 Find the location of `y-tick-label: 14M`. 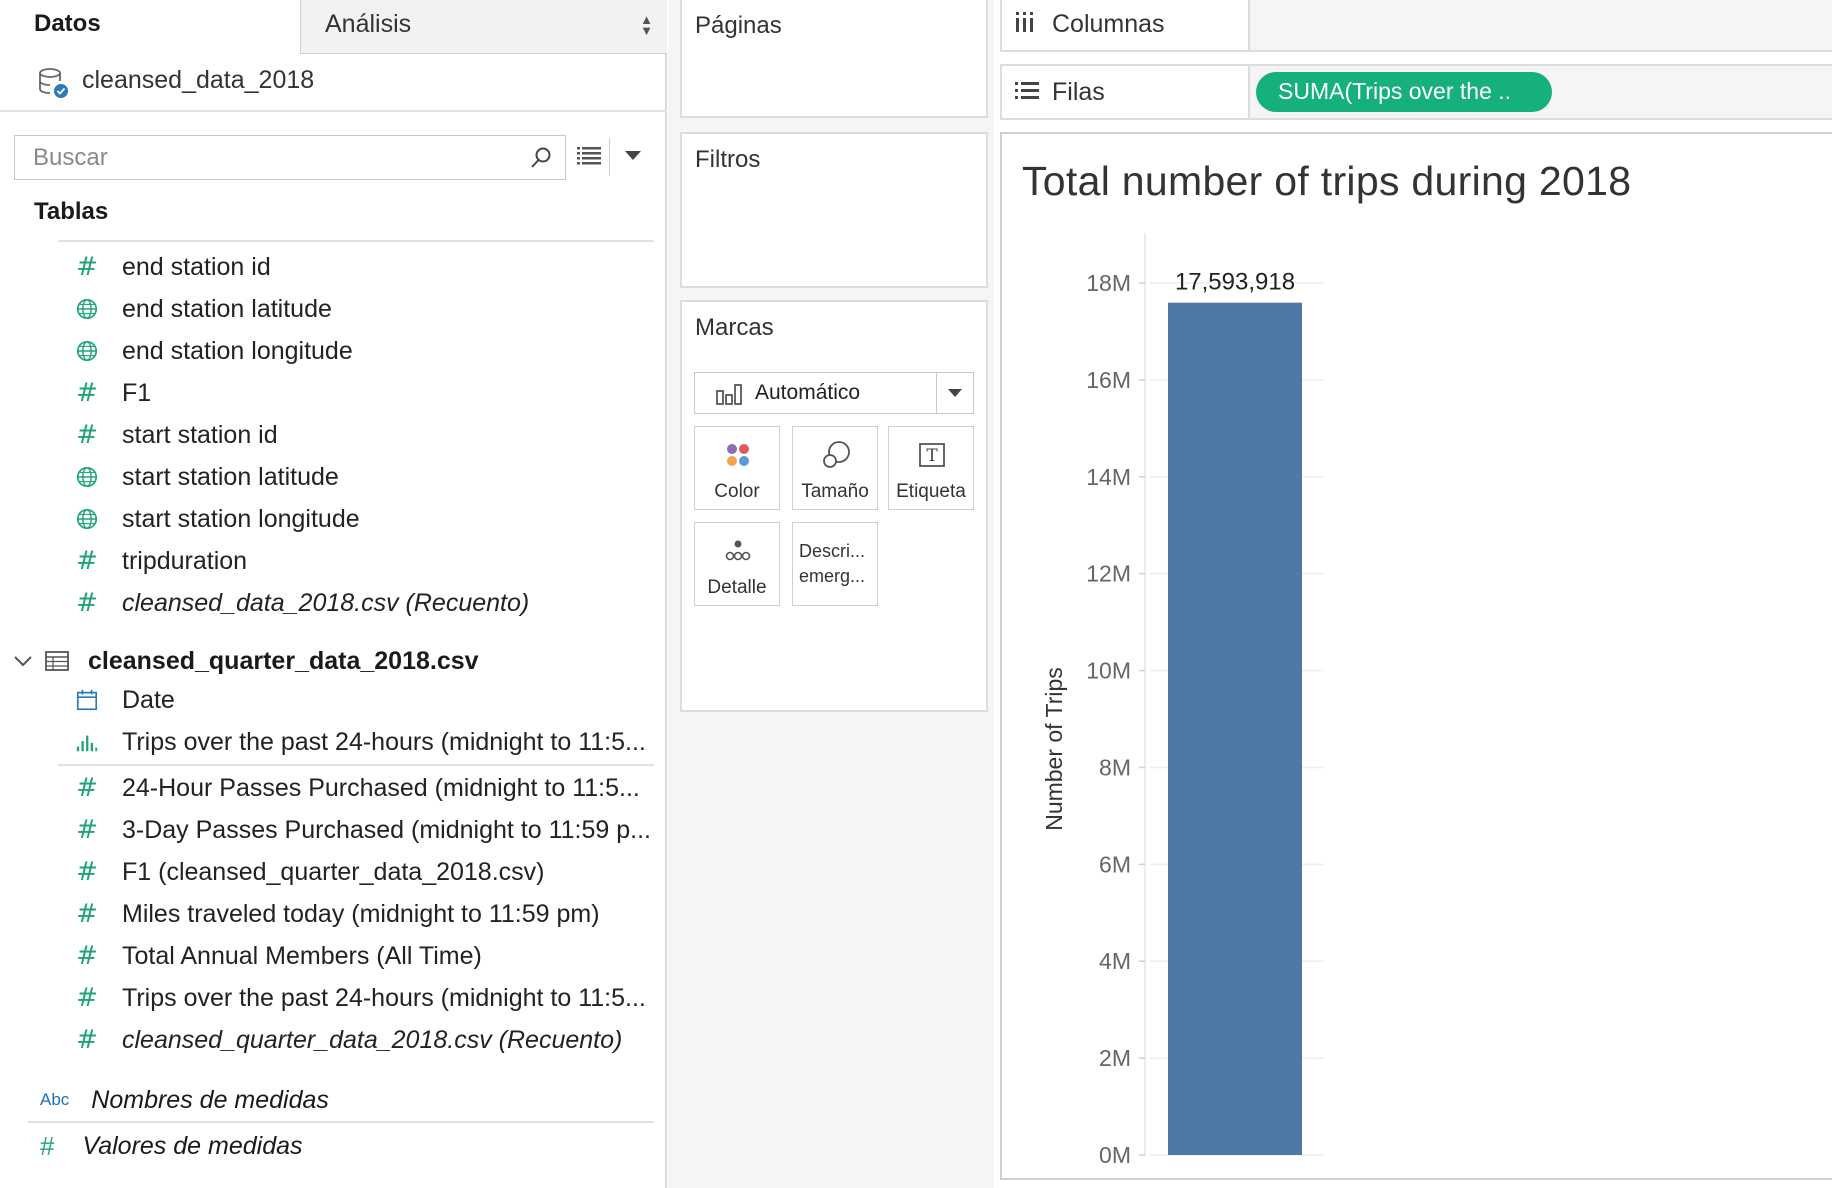

y-tick-label: 14M is located at coordinates (1108, 477).